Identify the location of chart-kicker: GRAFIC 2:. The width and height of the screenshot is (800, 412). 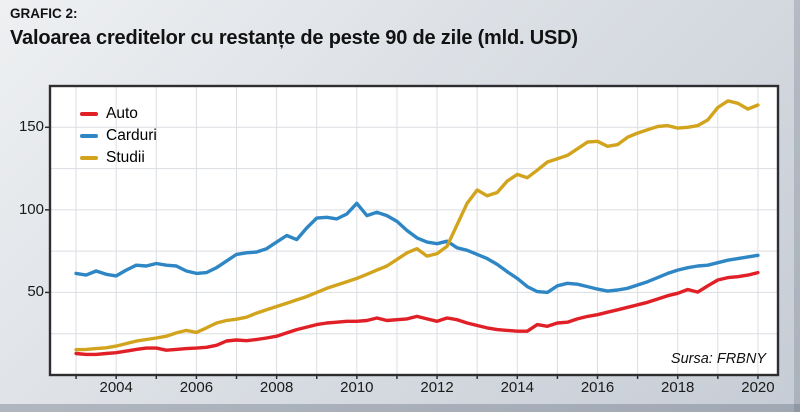
(44, 13).